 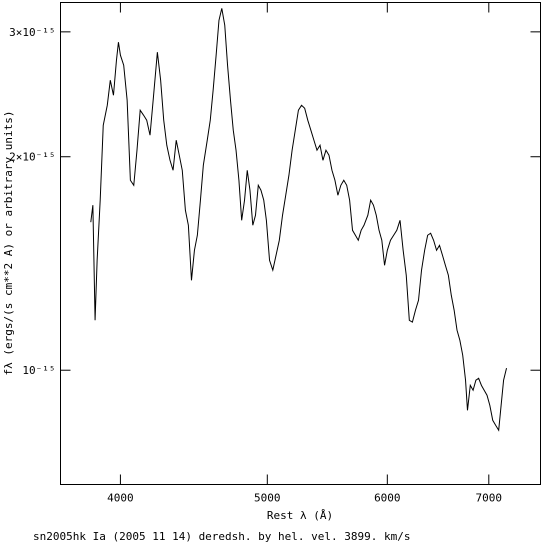 I want to click on x-tick-label: 4000, so click(x=120, y=498).